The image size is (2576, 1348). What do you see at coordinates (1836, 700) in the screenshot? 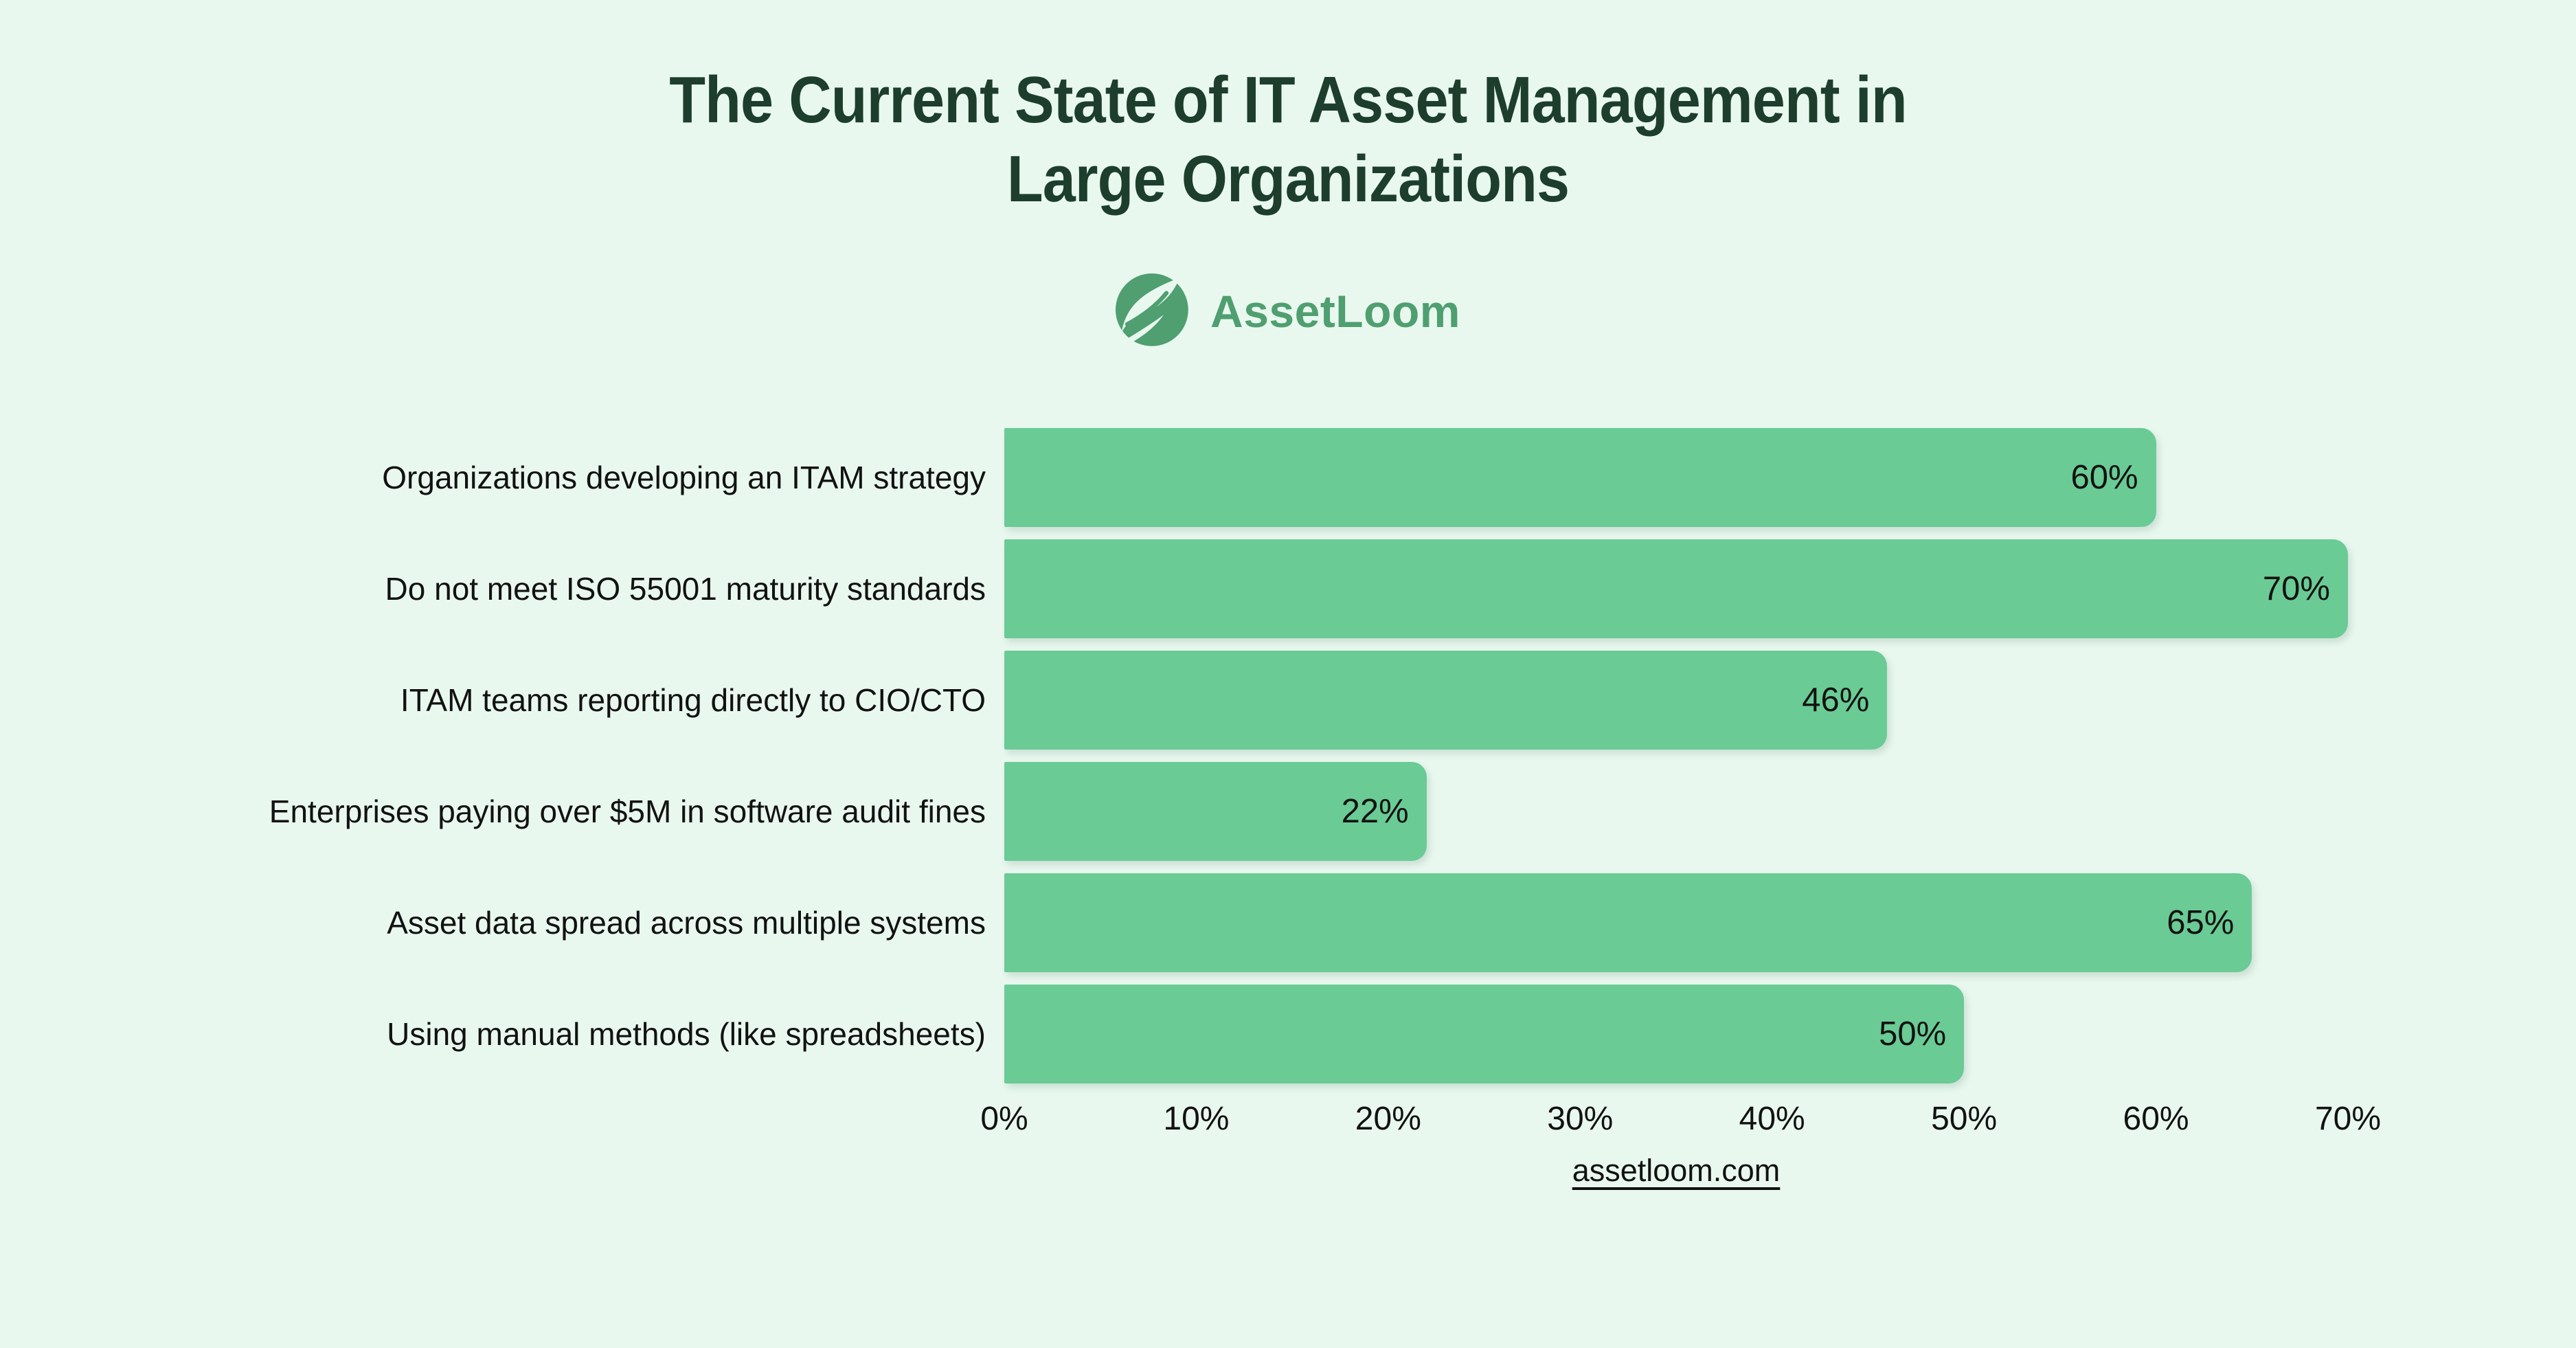
I see `bar-value-label: 46%` at bounding box center [1836, 700].